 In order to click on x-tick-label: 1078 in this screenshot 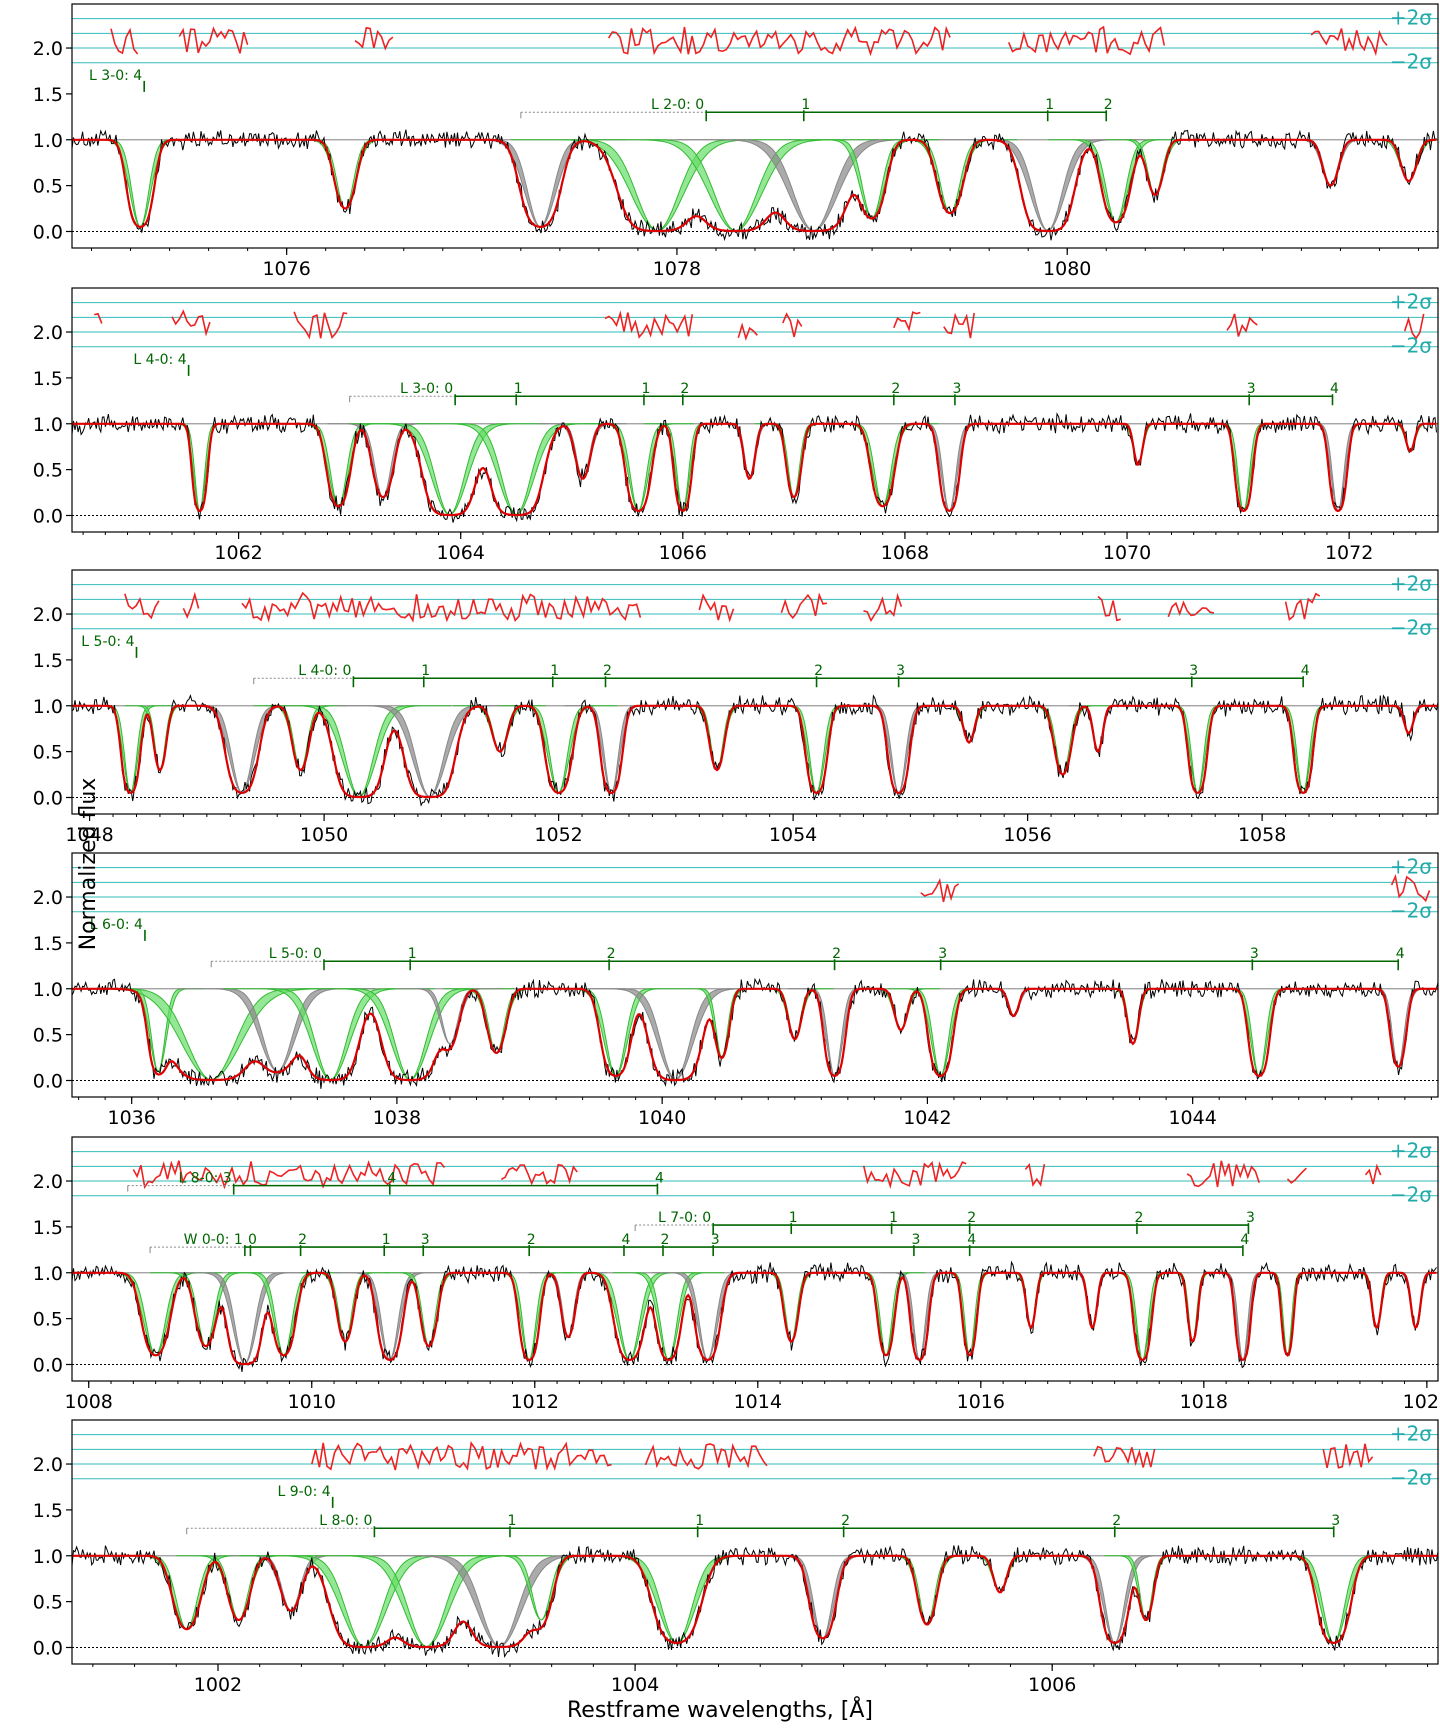, I will do `click(677, 269)`.